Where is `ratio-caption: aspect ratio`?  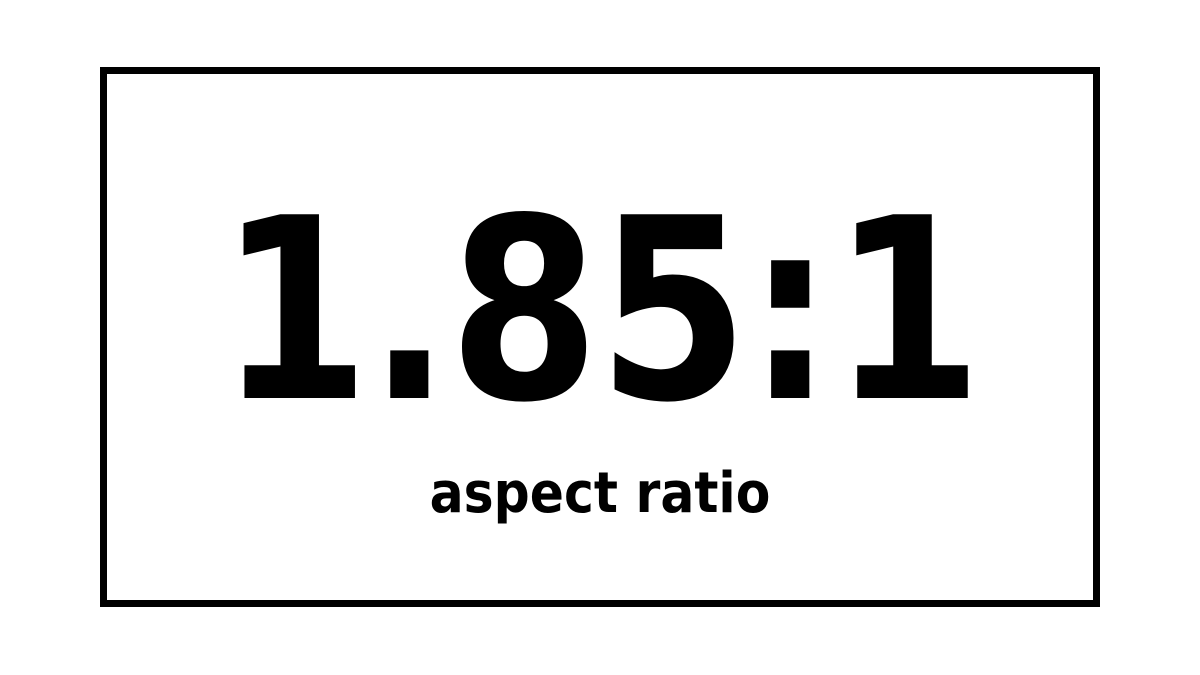 ratio-caption: aspect ratio is located at coordinates (600, 493).